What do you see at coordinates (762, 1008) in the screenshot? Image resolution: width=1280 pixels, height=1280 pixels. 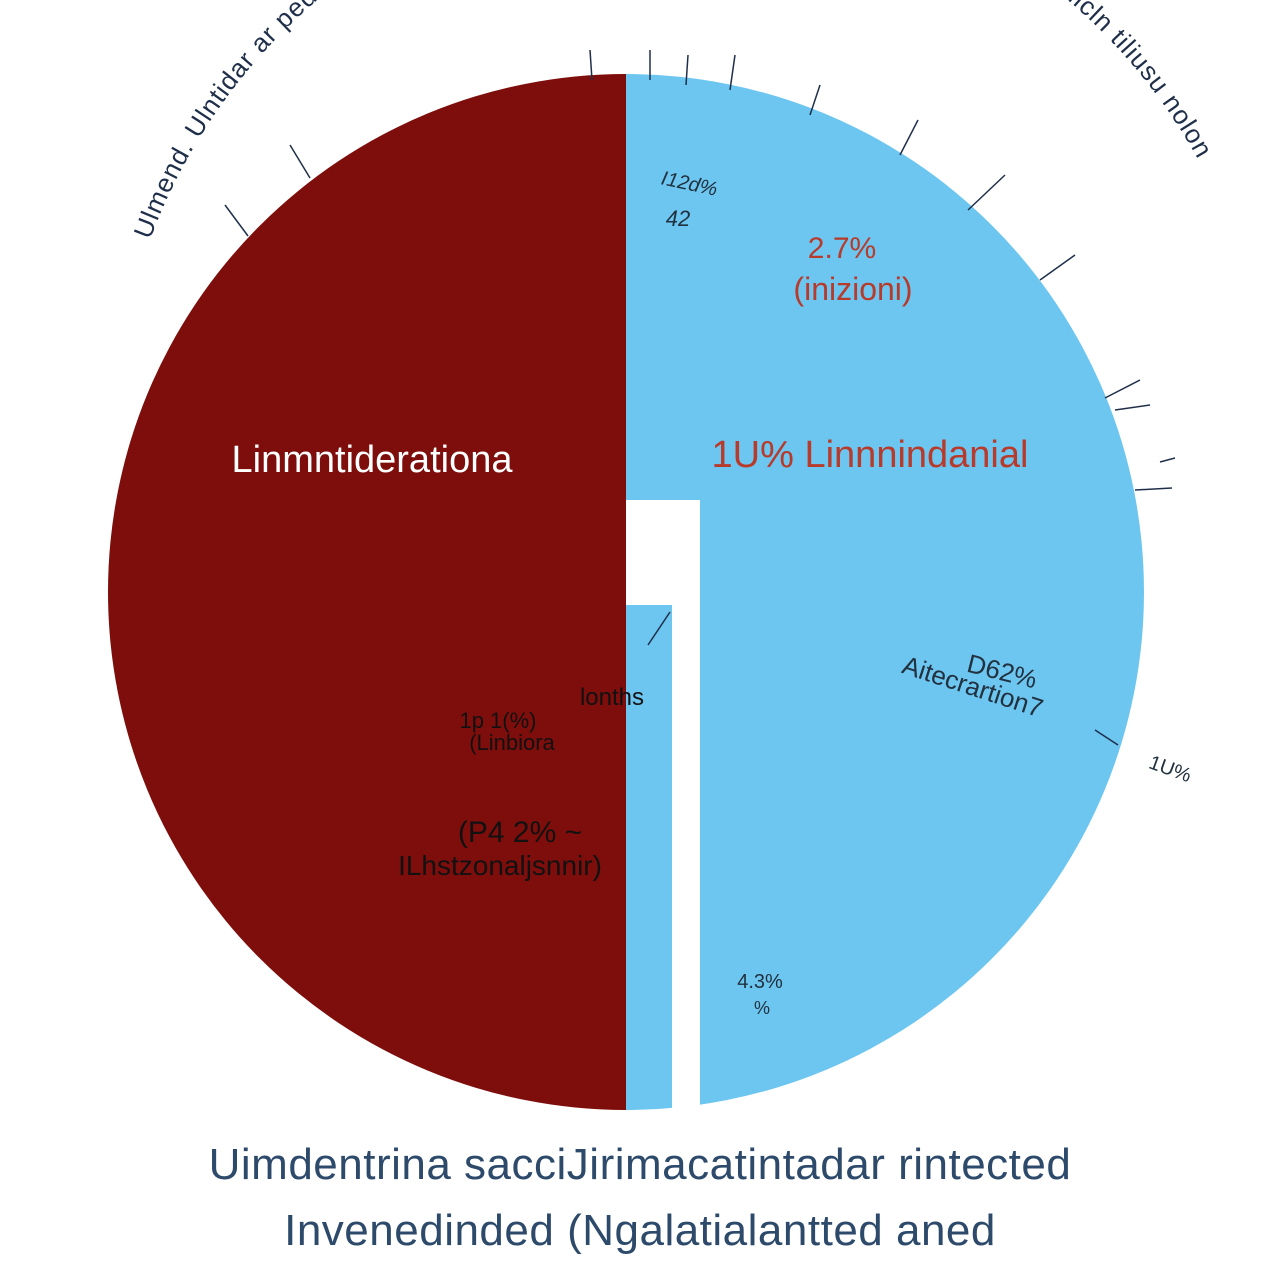 I see `label-bottom-sub: %` at bounding box center [762, 1008].